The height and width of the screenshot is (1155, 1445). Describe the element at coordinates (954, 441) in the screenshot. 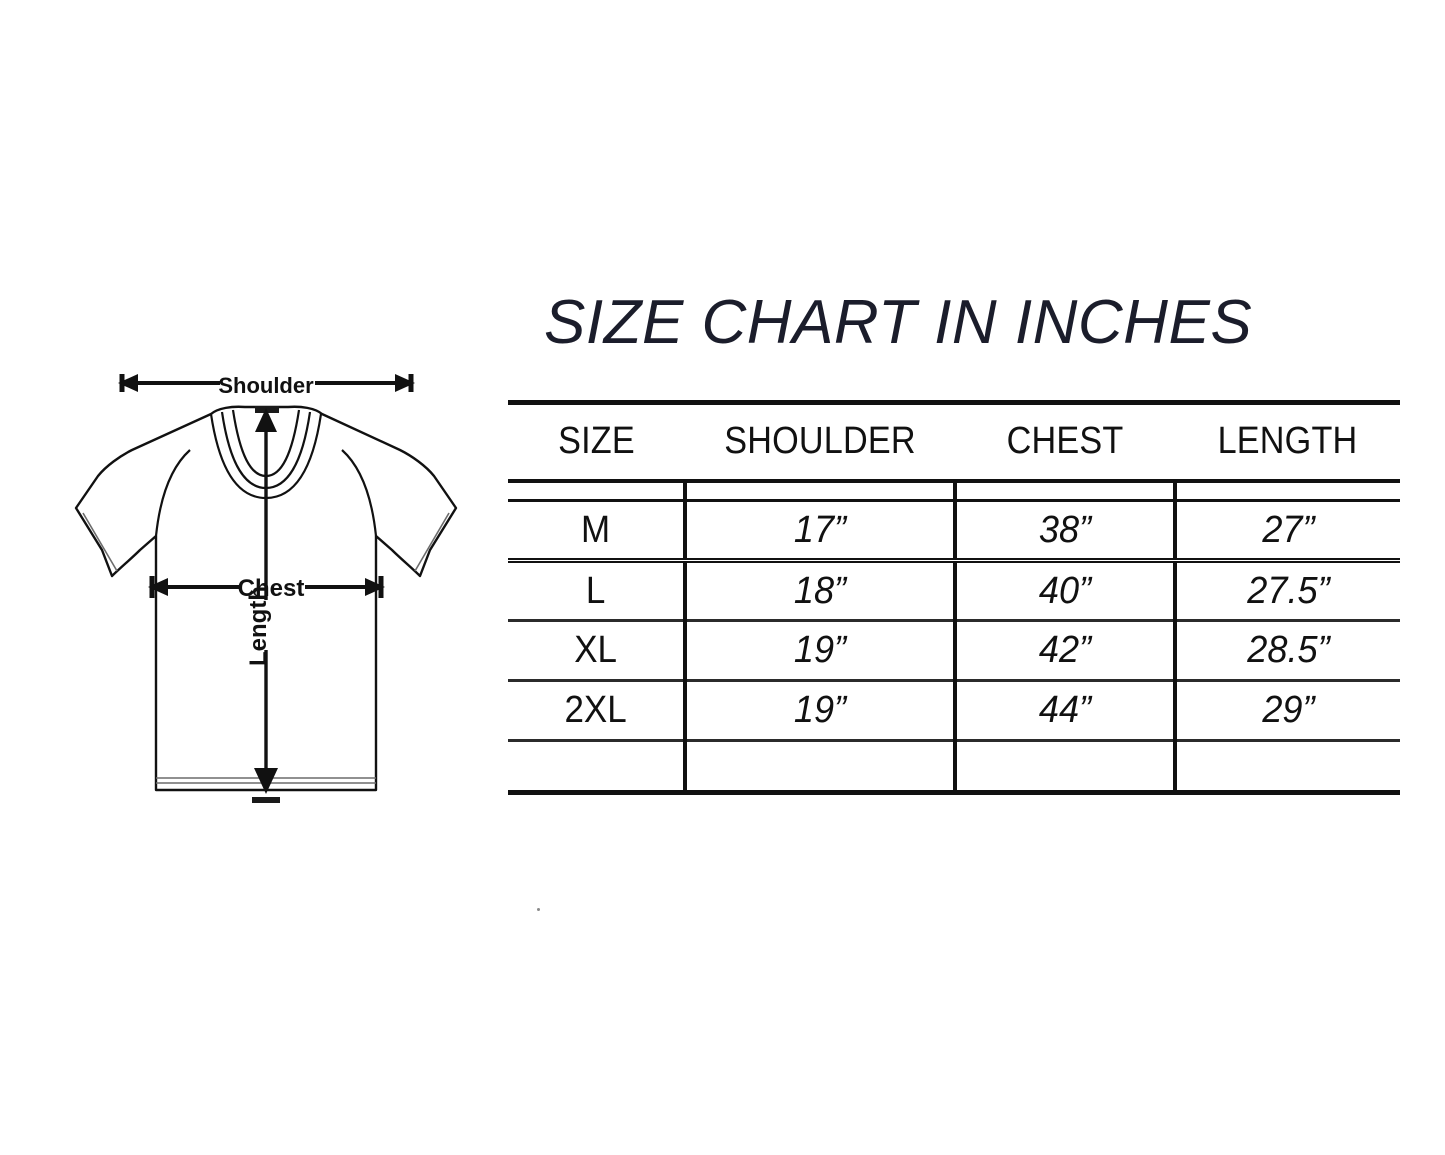

I see `table-header-row: SIZE SHOULDER CHEST LENGTH` at that location.